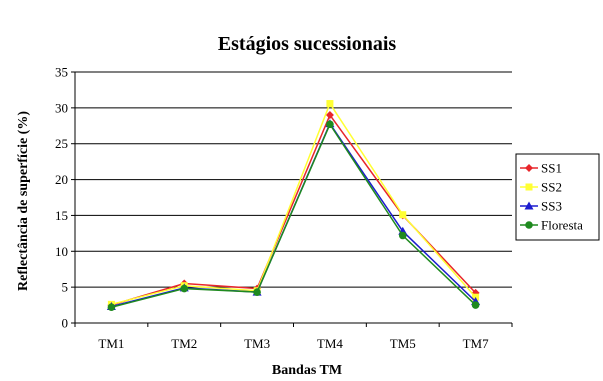 The image size is (603, 381). Describe the element at coordinates (551, 168) in the screenshot. I see `legend-label: SS1` at that location.